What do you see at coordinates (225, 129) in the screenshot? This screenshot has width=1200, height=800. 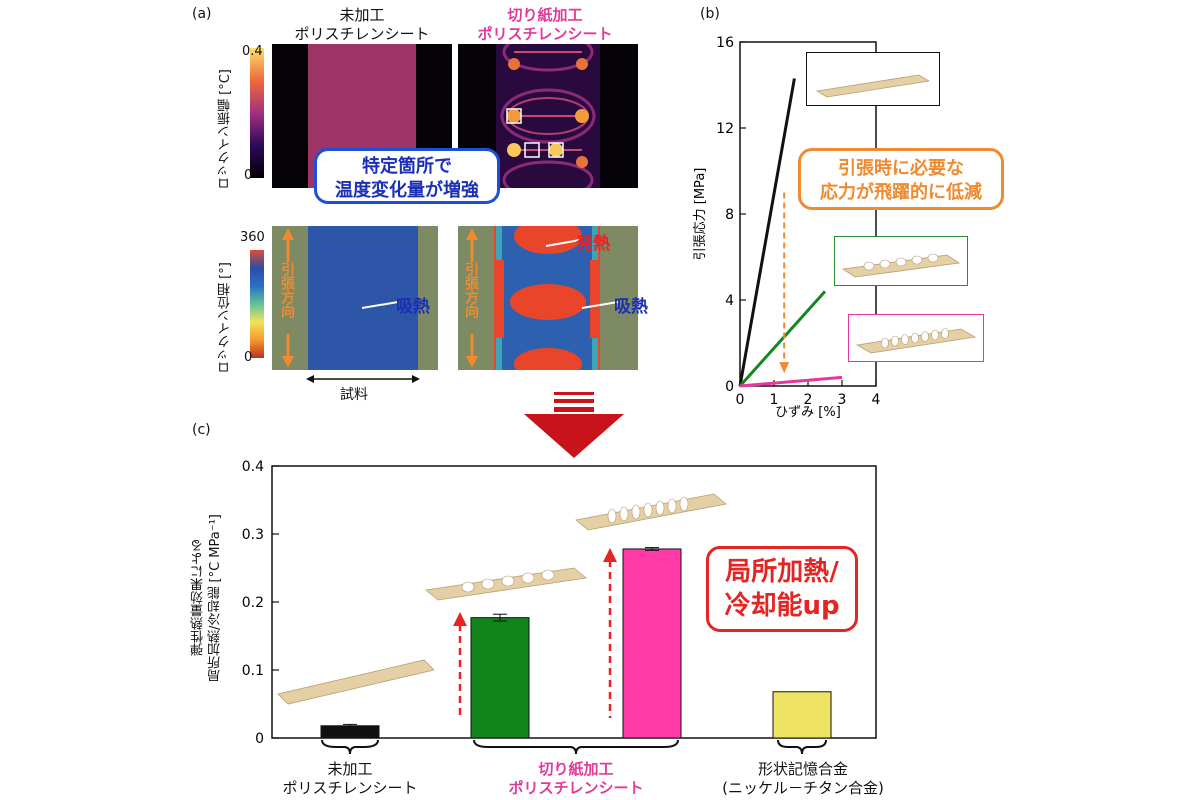 I see `amp-axis-label: ロックイン振幅 [°C]` at bounding box center [225, 129].